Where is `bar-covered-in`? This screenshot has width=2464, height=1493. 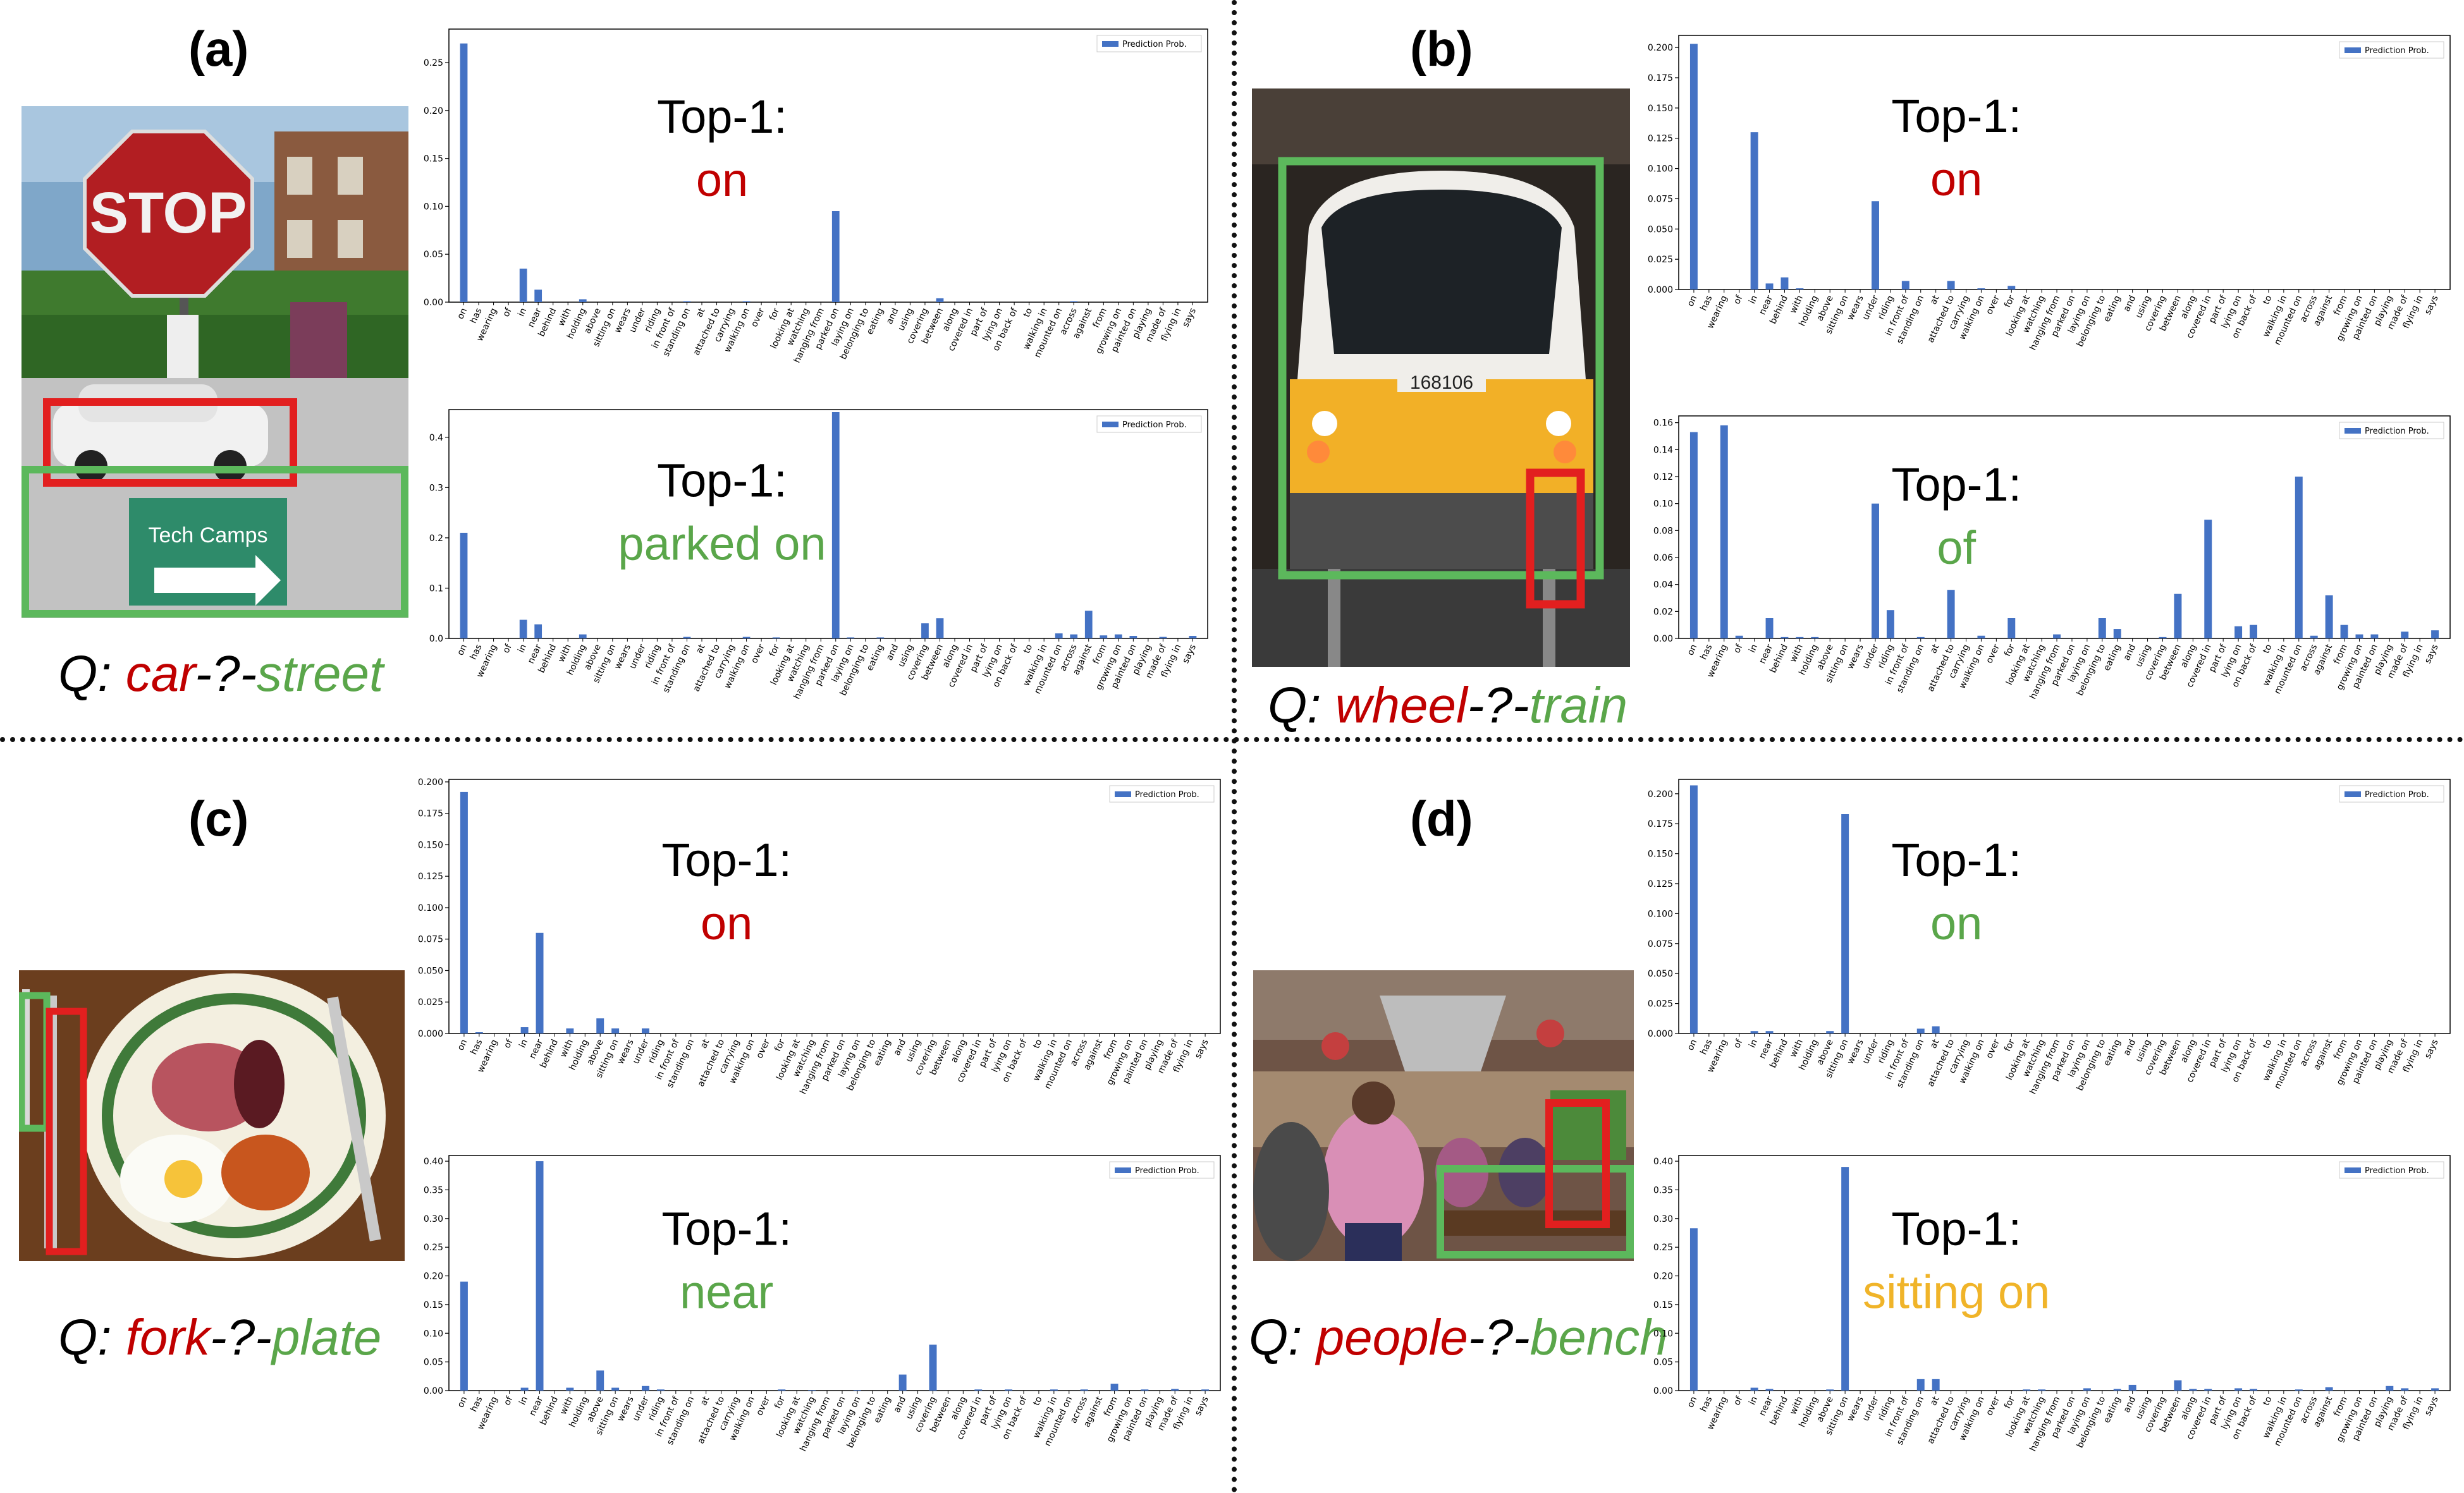
bar-covered-in is located at coordinates (978, 1390).